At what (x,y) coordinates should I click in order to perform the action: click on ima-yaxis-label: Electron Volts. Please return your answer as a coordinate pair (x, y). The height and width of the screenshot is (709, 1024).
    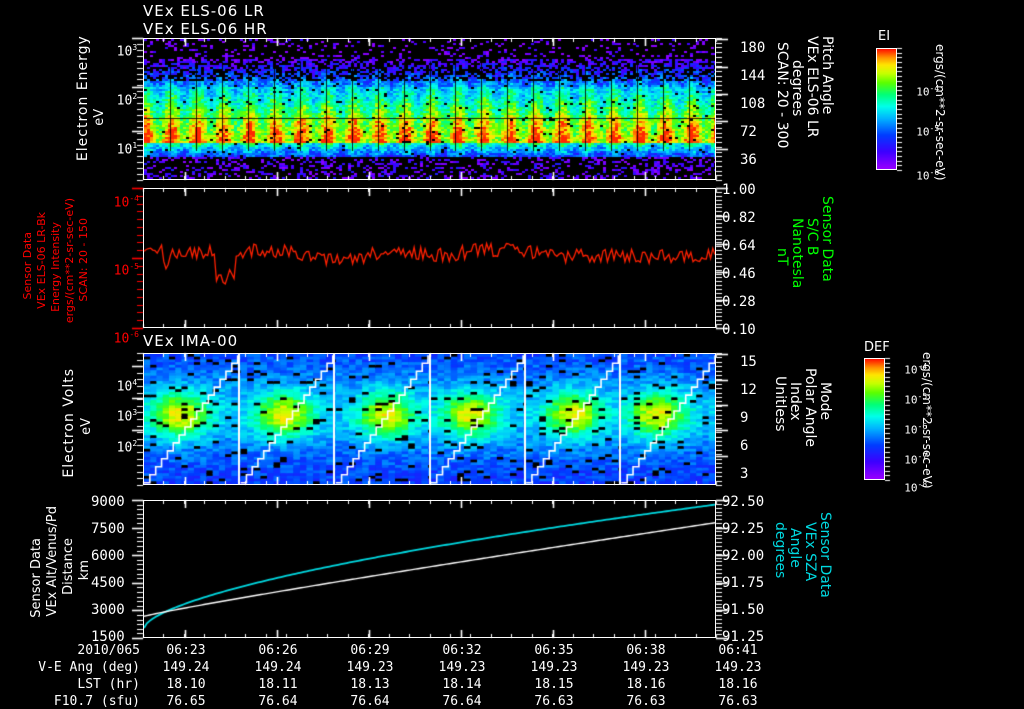
    Looking at the image, I should click on (69, 423).